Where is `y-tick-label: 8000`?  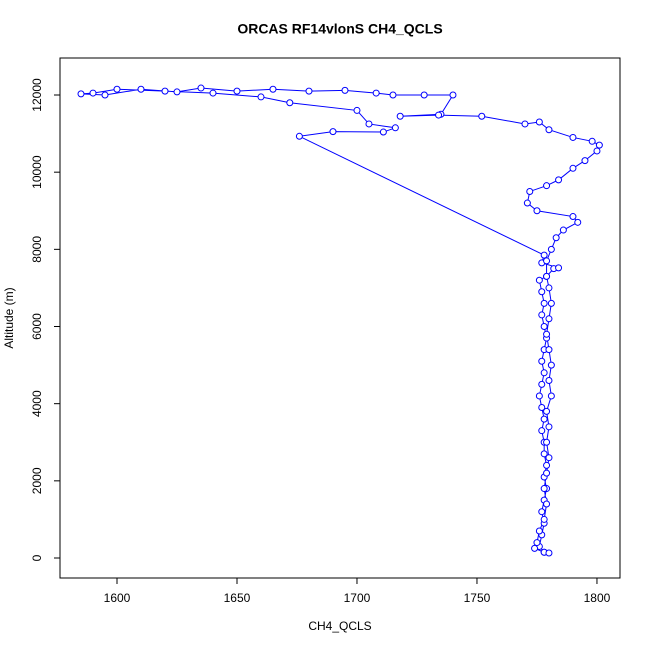
y-tick-label: 8000 is located at coordinates (37, 249).